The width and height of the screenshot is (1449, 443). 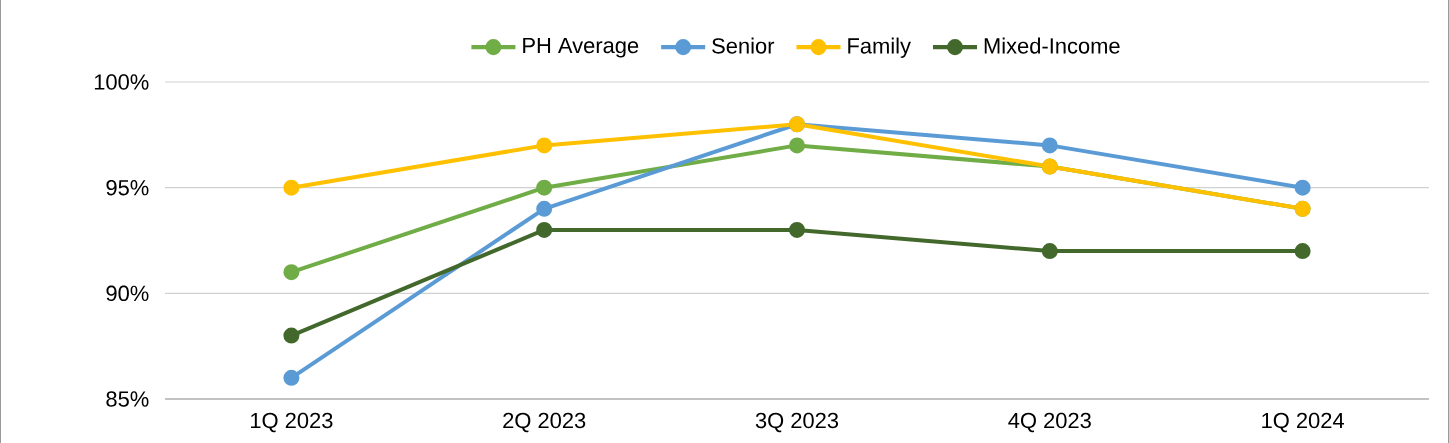 What do you see at coordinates (743, 45) in the screenshot?
I see `legend-label: Senior` at bounding box center [743, 45].